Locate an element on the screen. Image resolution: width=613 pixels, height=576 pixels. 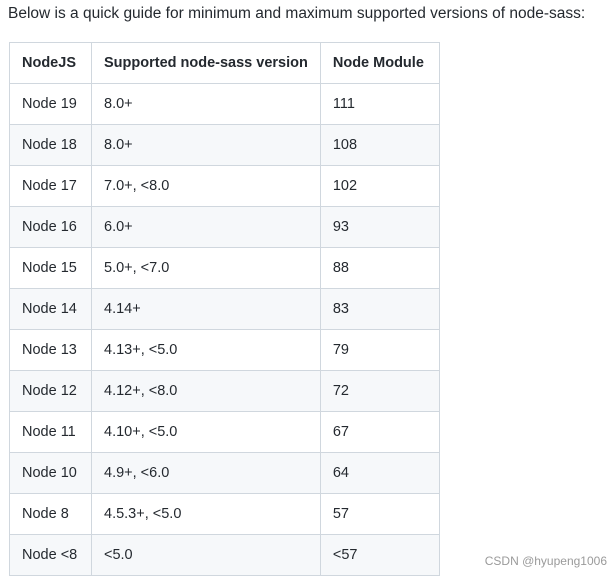
table-row: Node 8 4.5.3+, <5.0 57 is located at coordinates (224, 514).